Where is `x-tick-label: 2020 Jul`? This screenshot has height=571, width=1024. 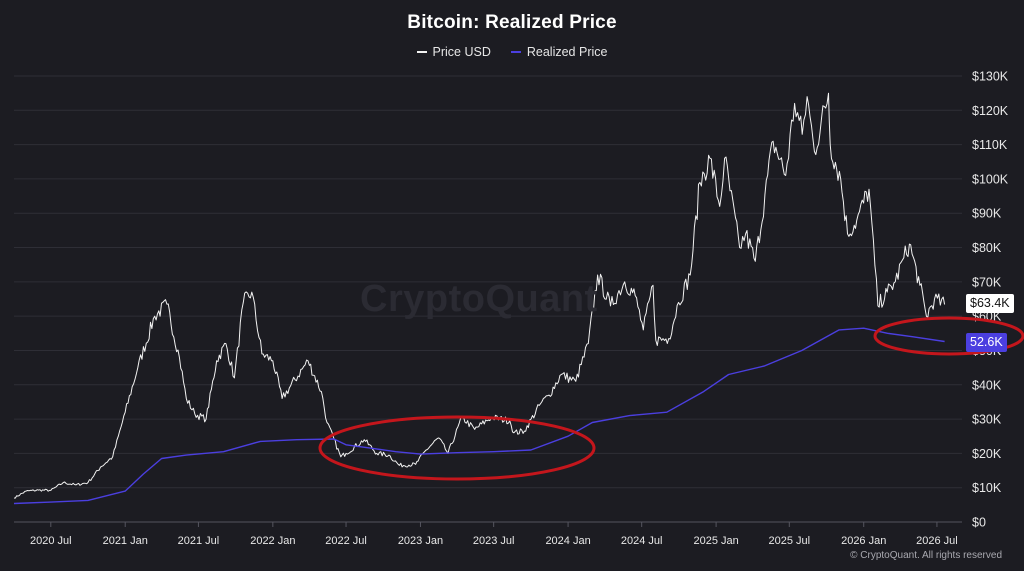 x-tick-label: 2020 Jul is located at coordinates (51, 541).